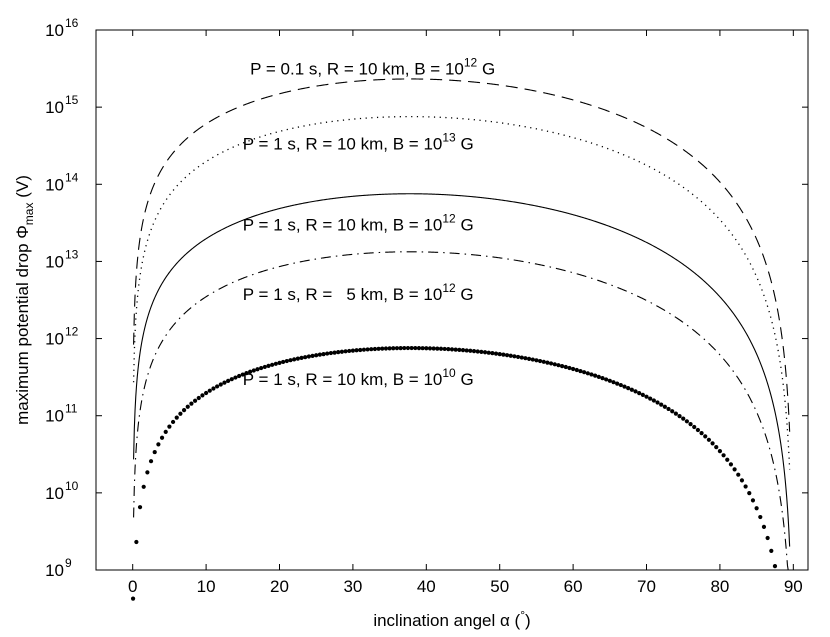 This screenshot has width=830, height=637. Describe the element at coordinates (528, 620) in the screenshot. I see `x-axis-label-close: )` at that location.